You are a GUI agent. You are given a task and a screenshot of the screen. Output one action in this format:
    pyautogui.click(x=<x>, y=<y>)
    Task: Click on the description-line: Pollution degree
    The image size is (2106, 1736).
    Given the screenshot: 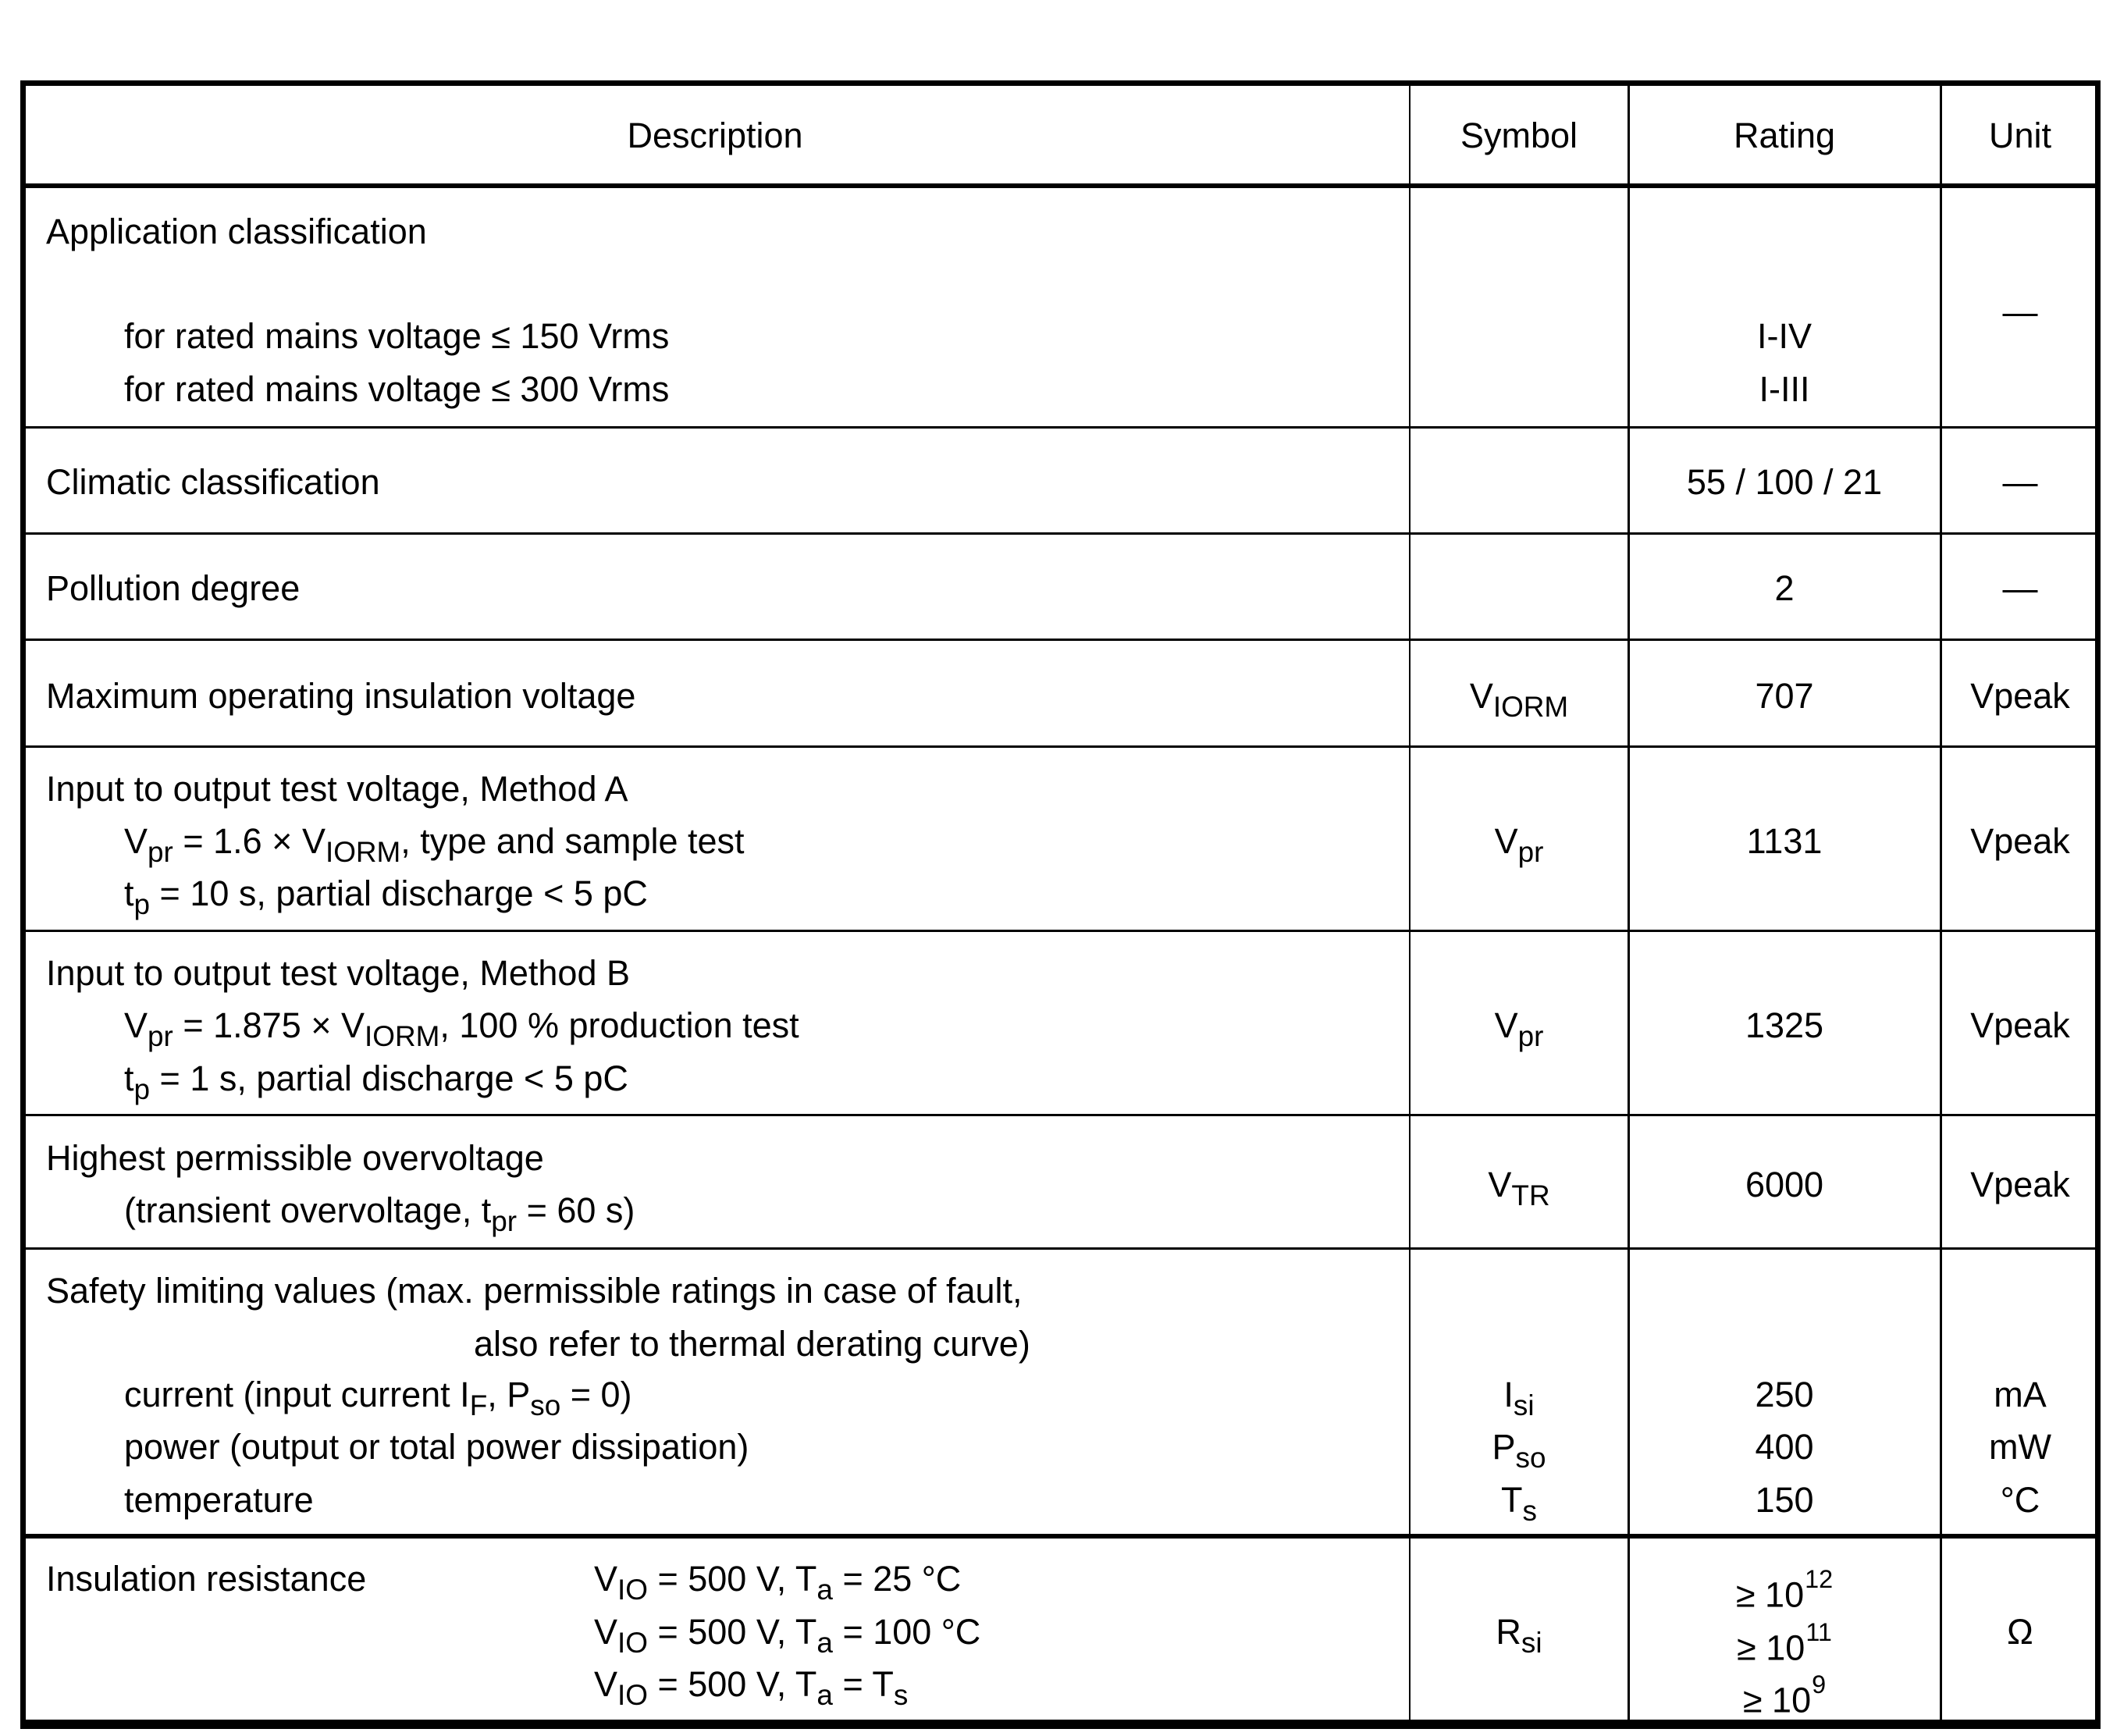 What is the action you would take?
    pyautogui.click(x=173, y=588)
    